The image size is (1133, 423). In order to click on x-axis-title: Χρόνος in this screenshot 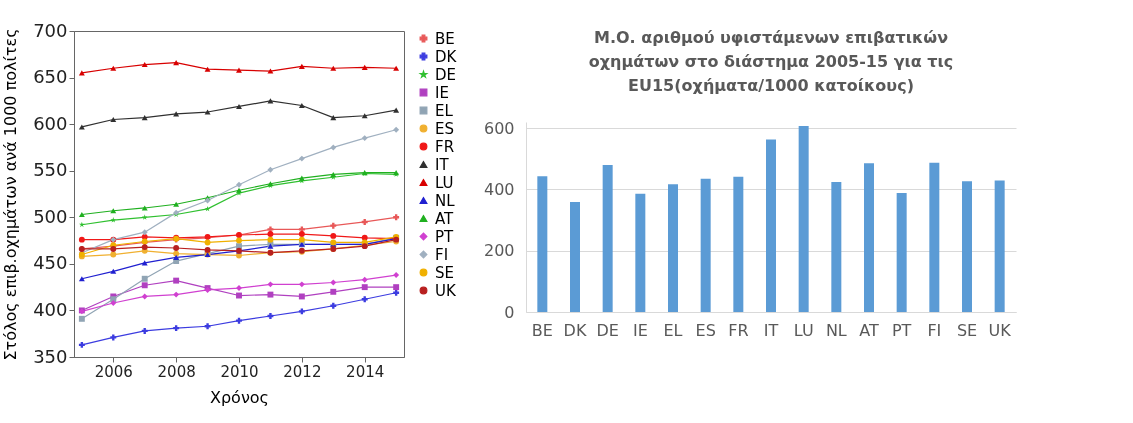, I will do `click(239, 397)`.